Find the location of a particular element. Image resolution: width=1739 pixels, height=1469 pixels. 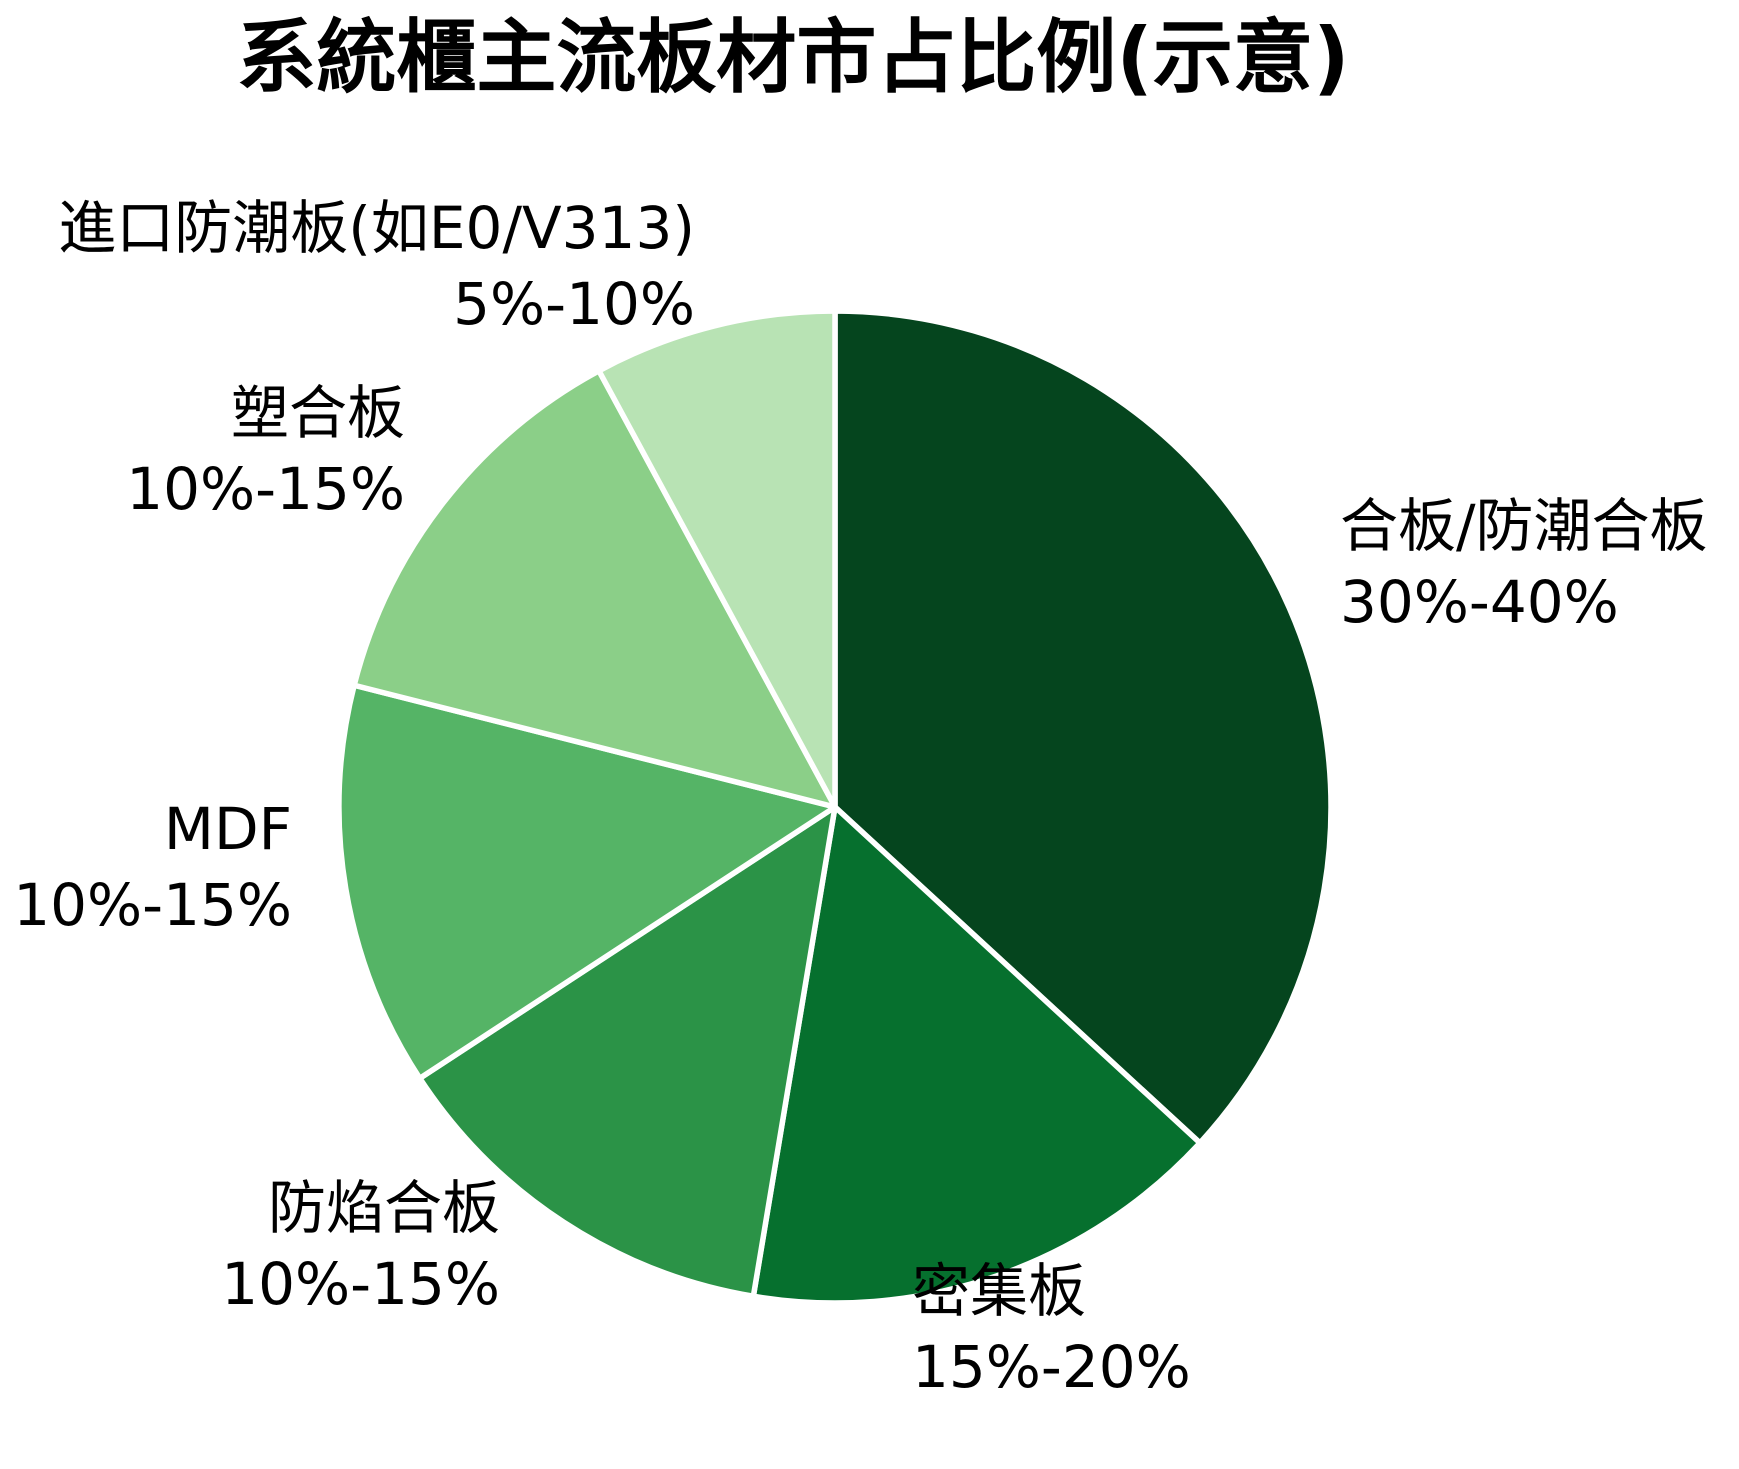

slice-label-particleboard-name: 密集板 is located at coordinates (999, 1291).